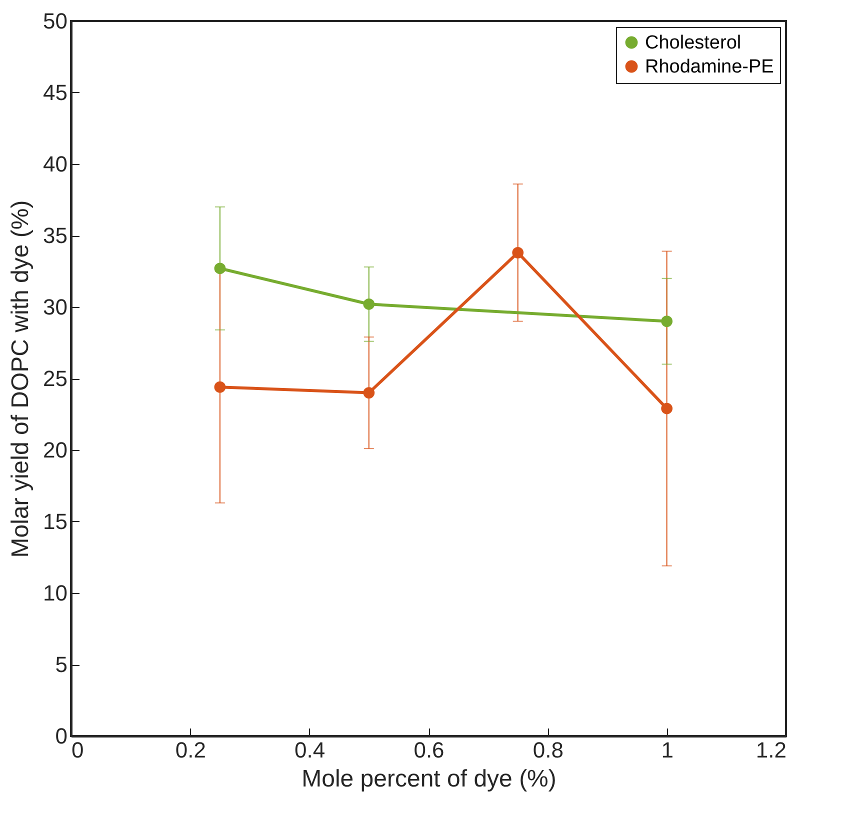 The width and height of the screenshot is (853, 825). I want to click on y-axis-title: Molar yield of DOPC with dye (%), so click(20, 379).